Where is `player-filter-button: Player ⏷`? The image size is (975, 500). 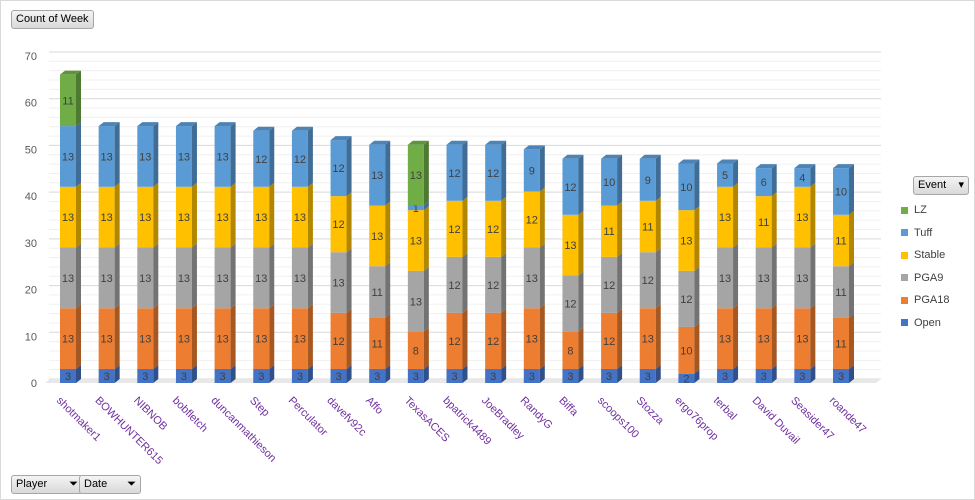 player-filter-button: Player ⏷ is located at coordinates (47, 484).